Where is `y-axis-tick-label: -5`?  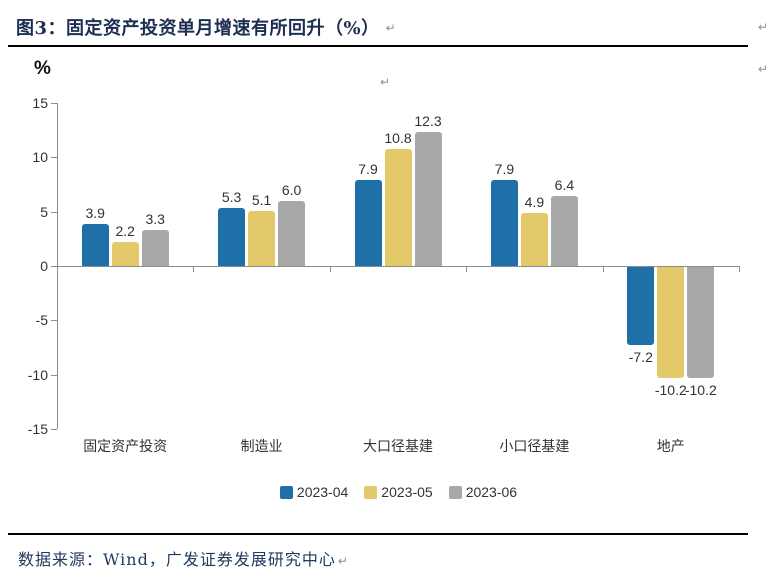
y-axis-tick-label: -5 is located at coordinates (41, 320).